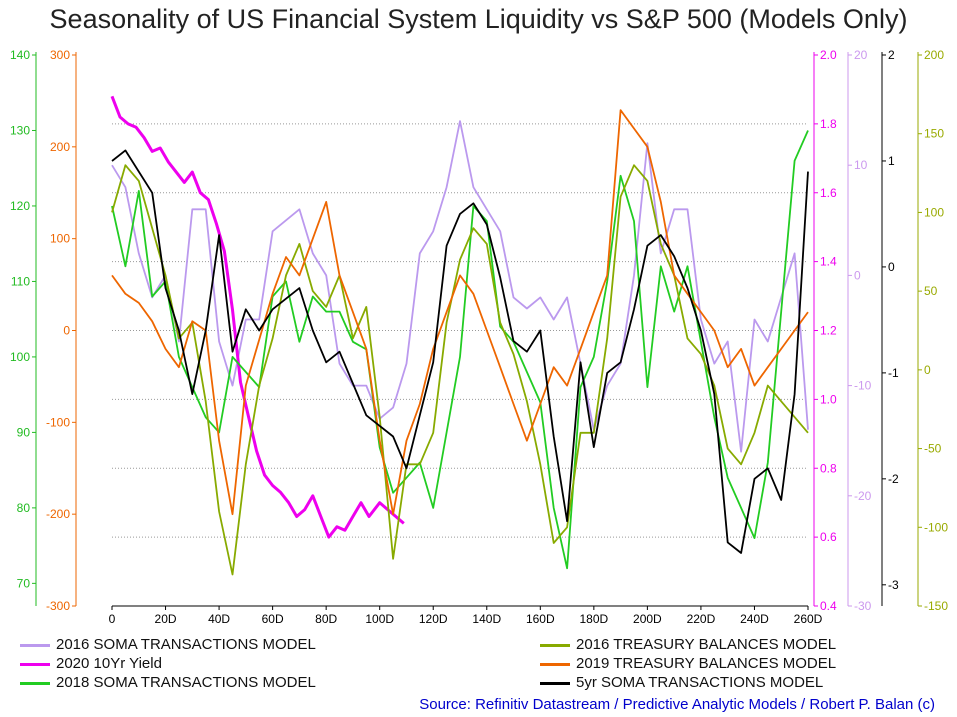 This screenshot has height=717, width=957. What do you see at coordinates (893, 479) in the screenshot?
I see `black_right-tick-label: -2` at bounding box center [893, 479].